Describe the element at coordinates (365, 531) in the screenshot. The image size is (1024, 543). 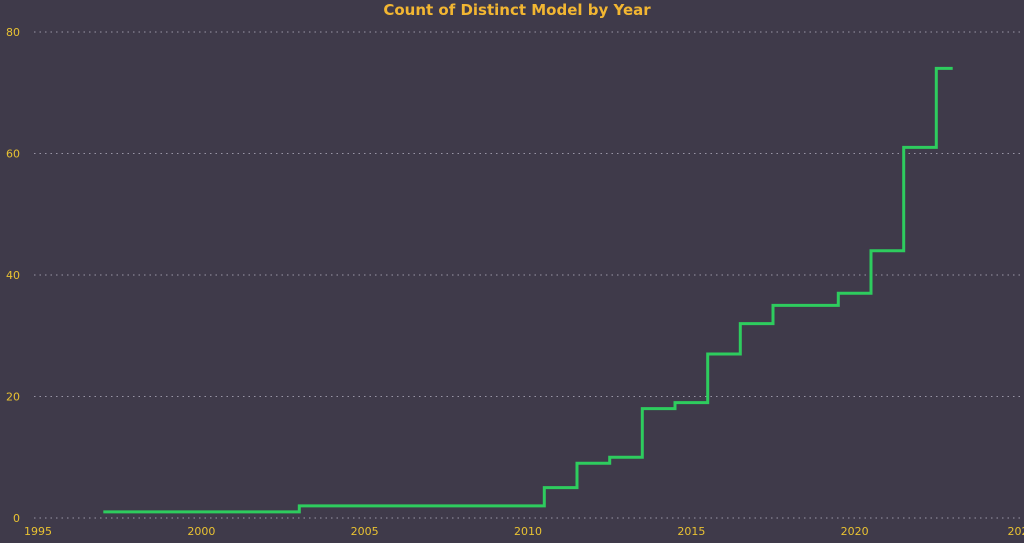
I see `x-tick-label: 2005` at that location.